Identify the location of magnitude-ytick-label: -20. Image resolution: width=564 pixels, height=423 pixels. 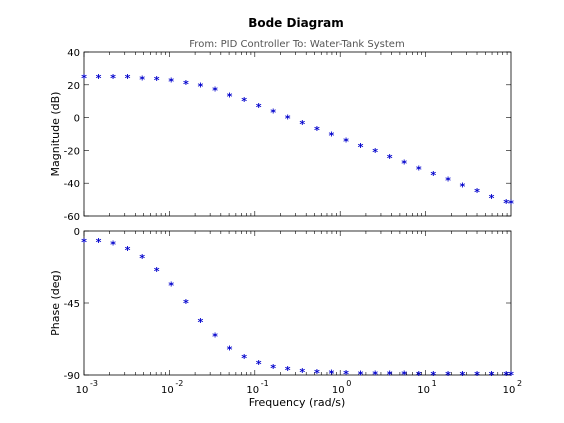
(72, 151).